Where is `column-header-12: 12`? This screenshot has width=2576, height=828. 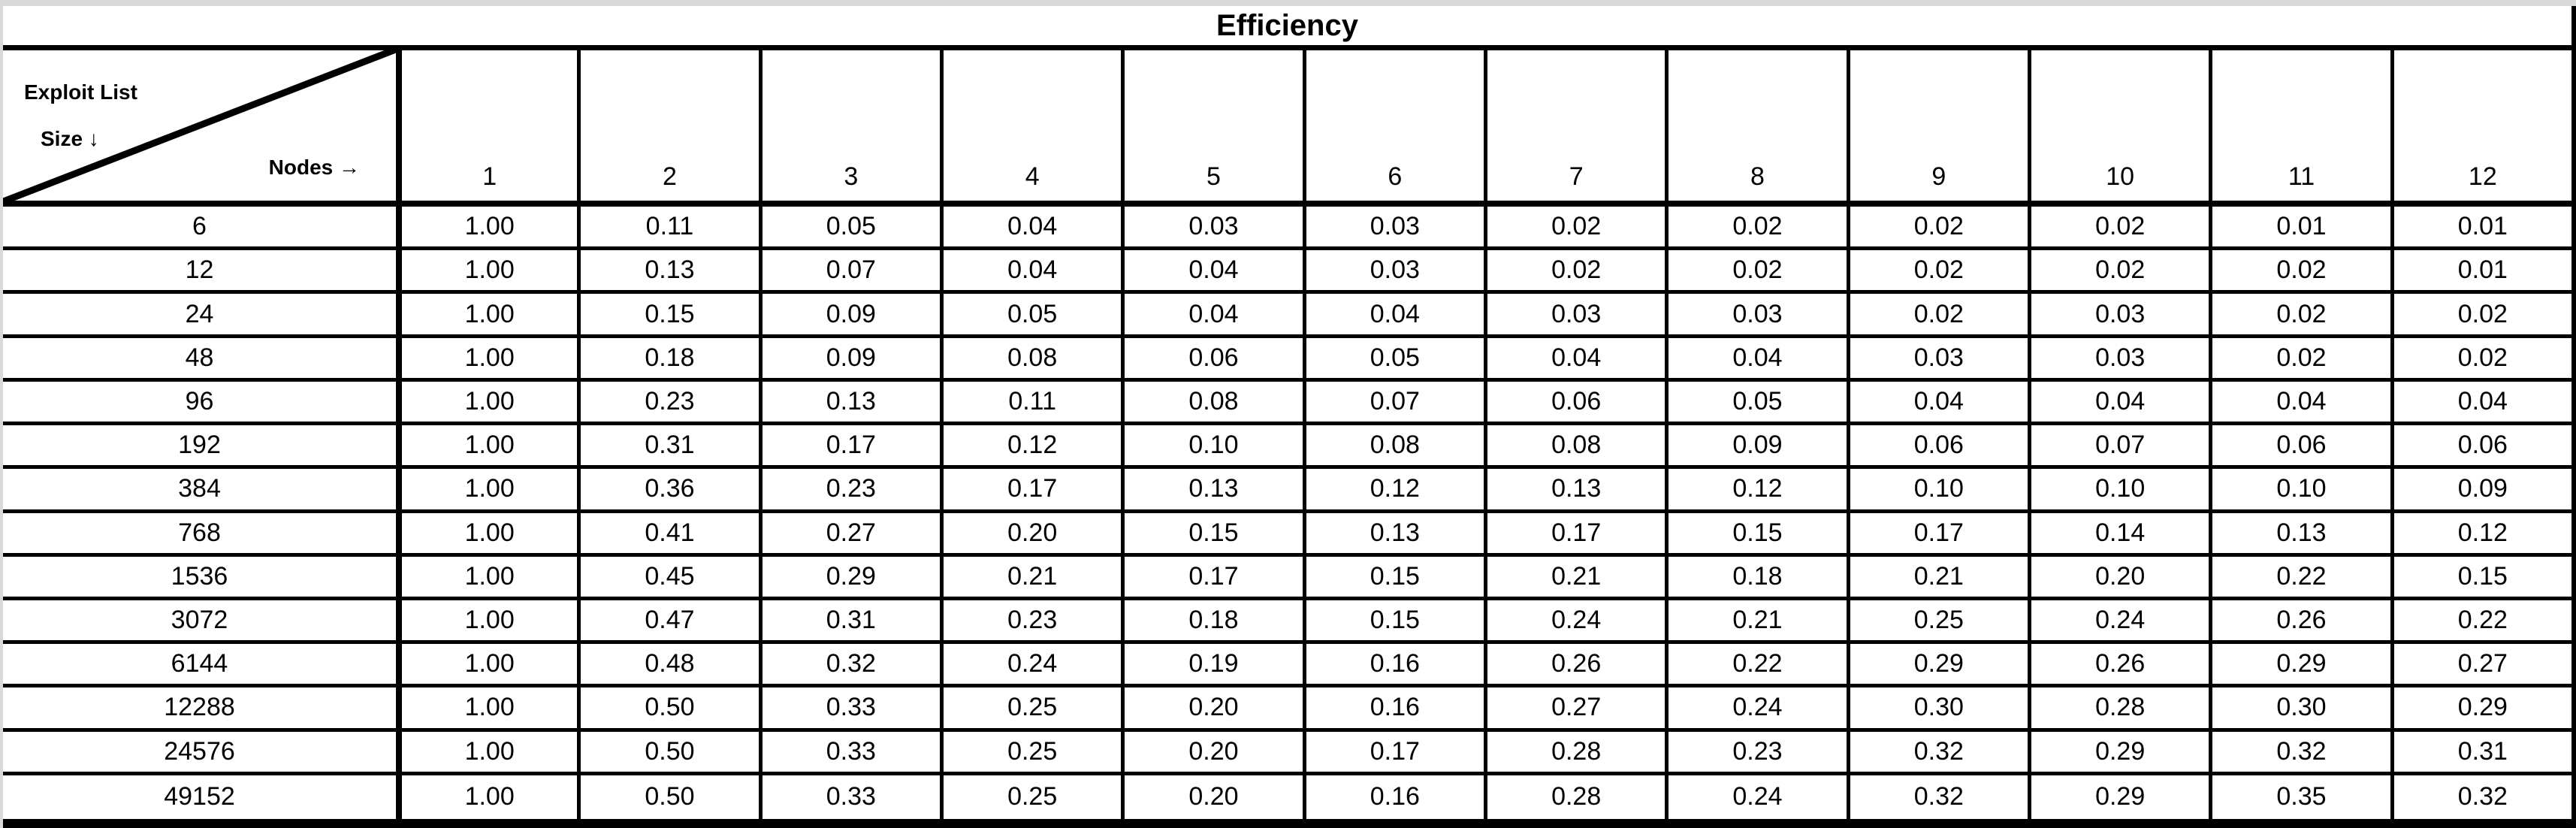
column-header-12: 12 is located at coordinates (2480, 126).